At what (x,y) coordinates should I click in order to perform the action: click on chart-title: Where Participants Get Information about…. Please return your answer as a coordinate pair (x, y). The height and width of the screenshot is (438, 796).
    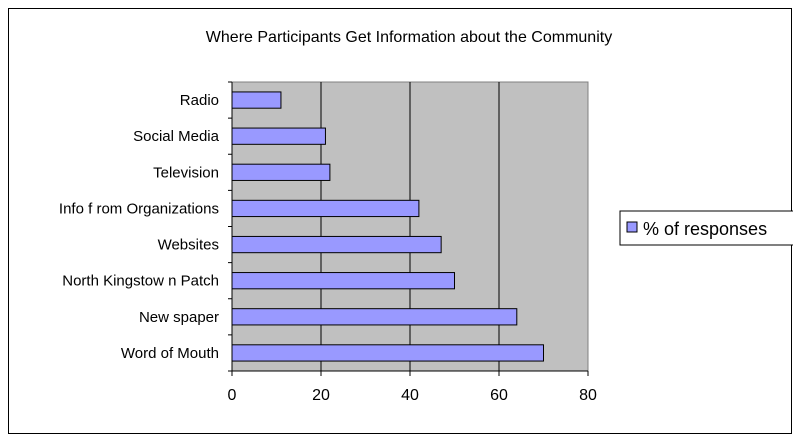
    Looking at the image, I should click on (409, 37).